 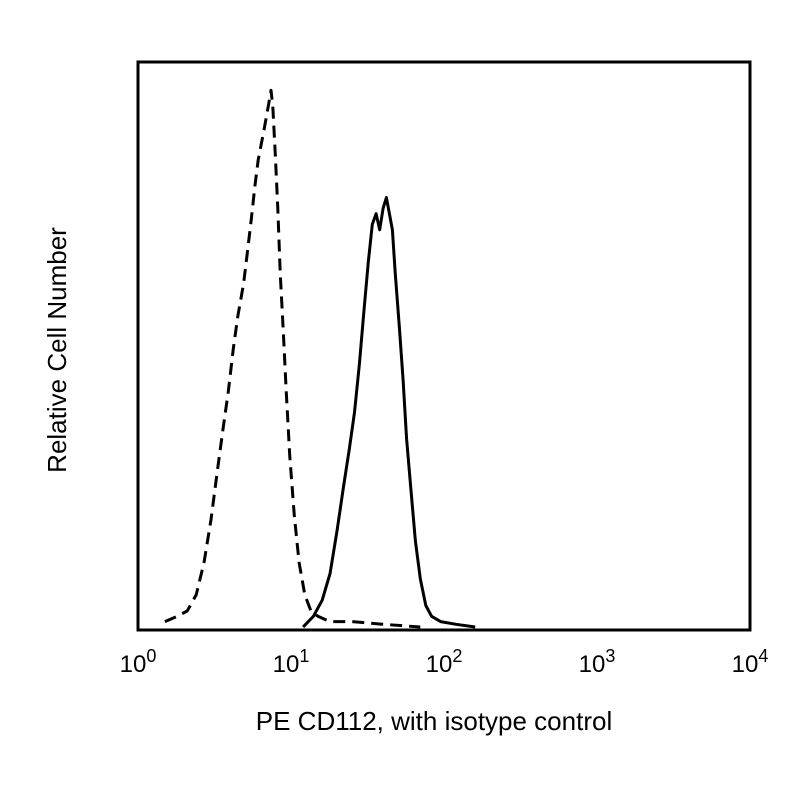 I want to click on x-tick-labels: 10⁰ 10¹ 10² 10³ 10⁴, so click(x=444, y=662).